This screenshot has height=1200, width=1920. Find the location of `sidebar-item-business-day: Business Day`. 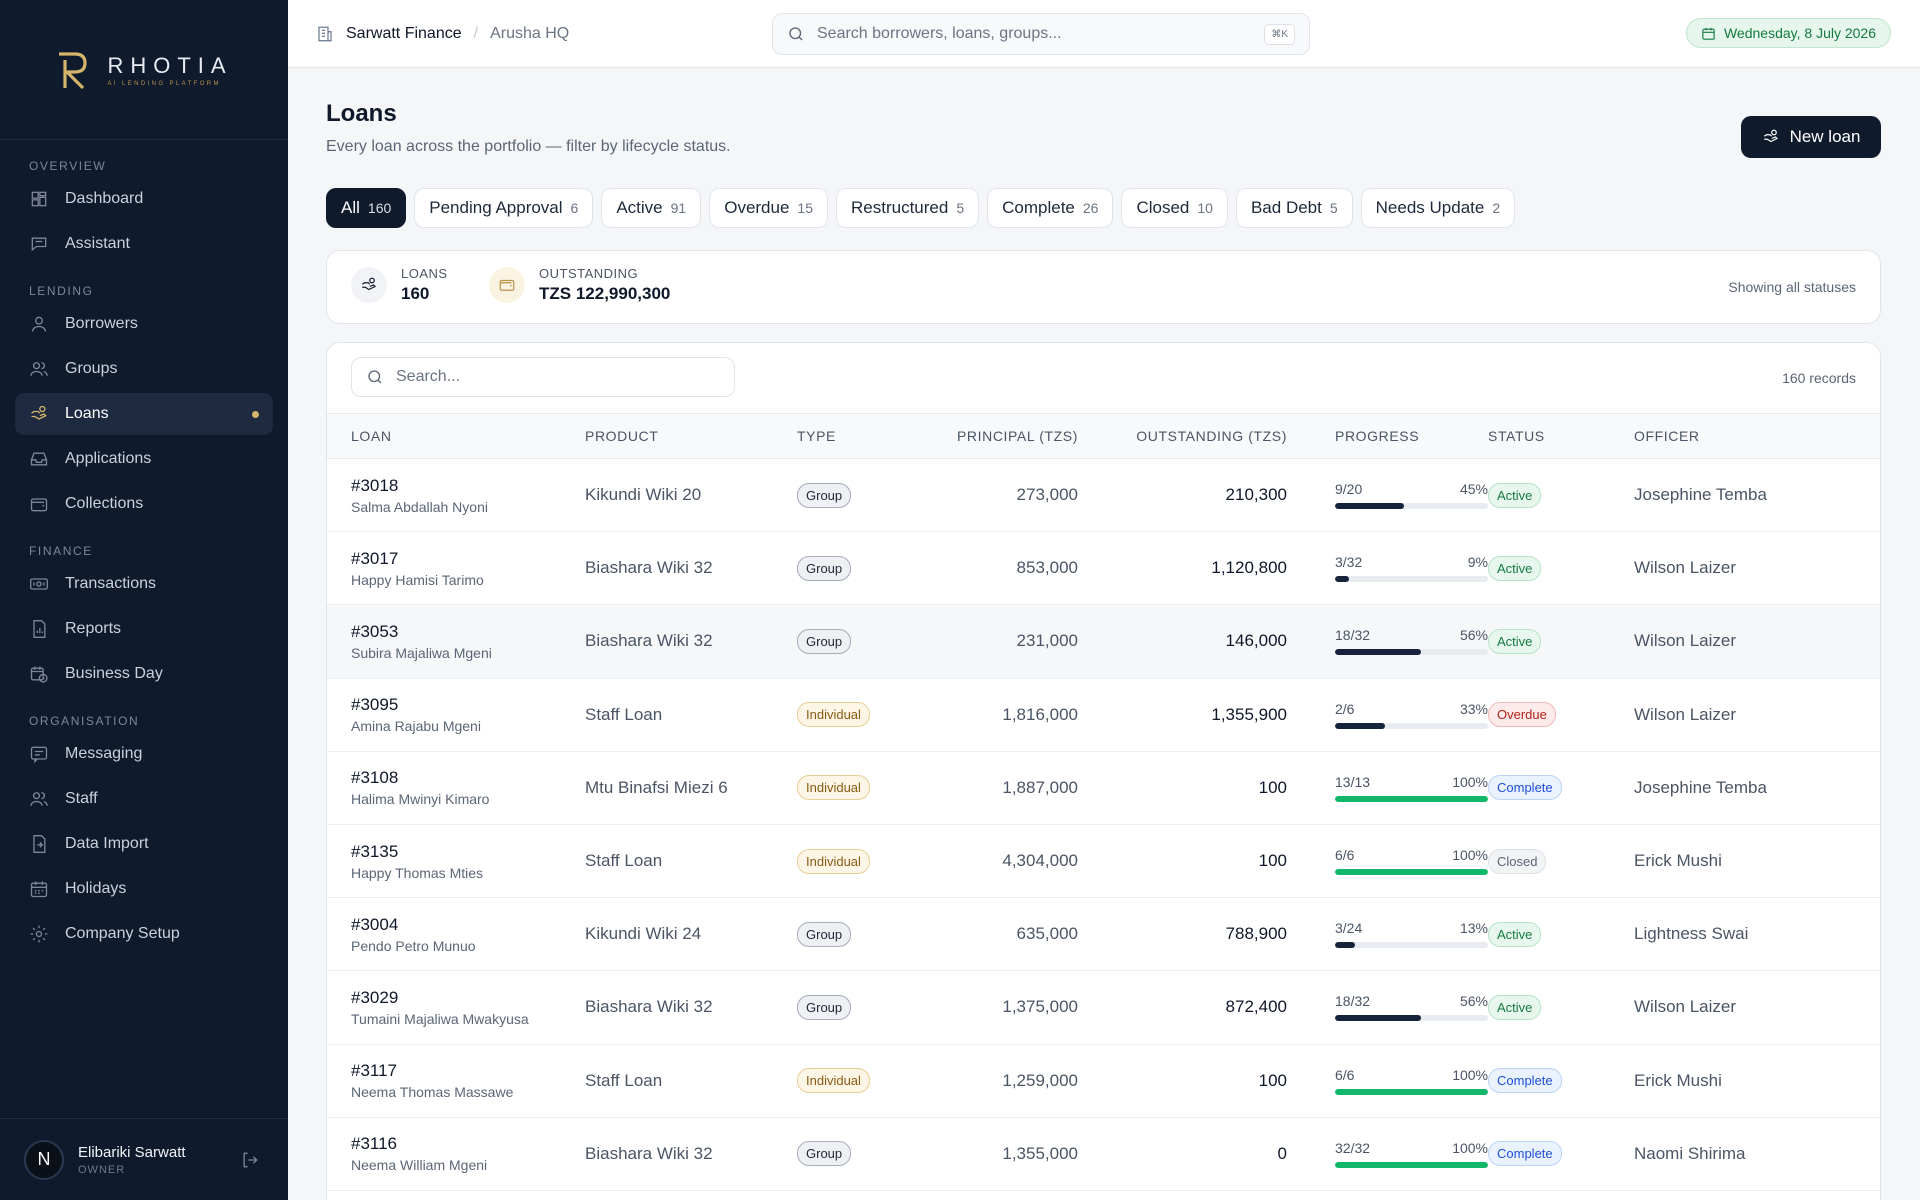

sidebar-item-business-day: Business Day is located at coordinates (144, 674).